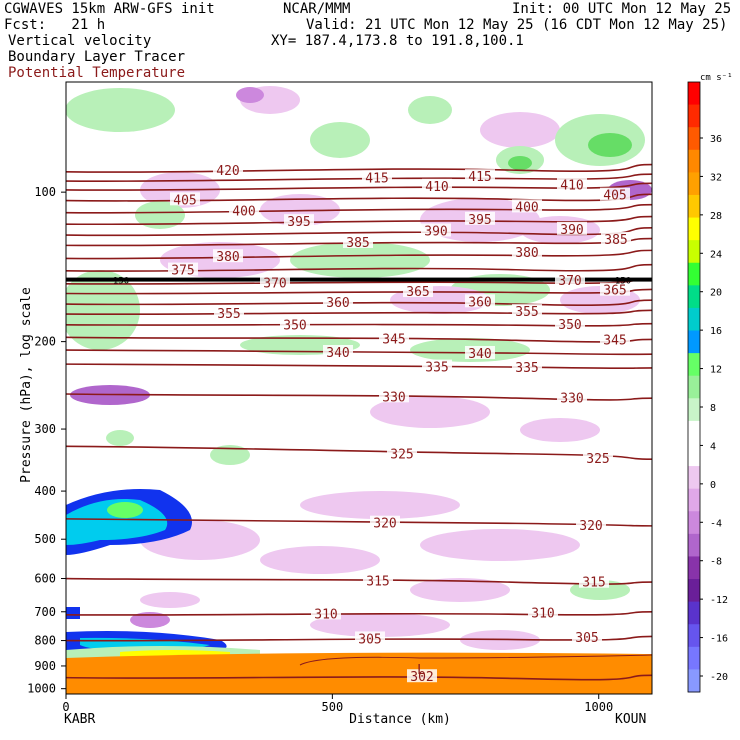  I want to click on y-tick-label: 500, so click(45, 539).